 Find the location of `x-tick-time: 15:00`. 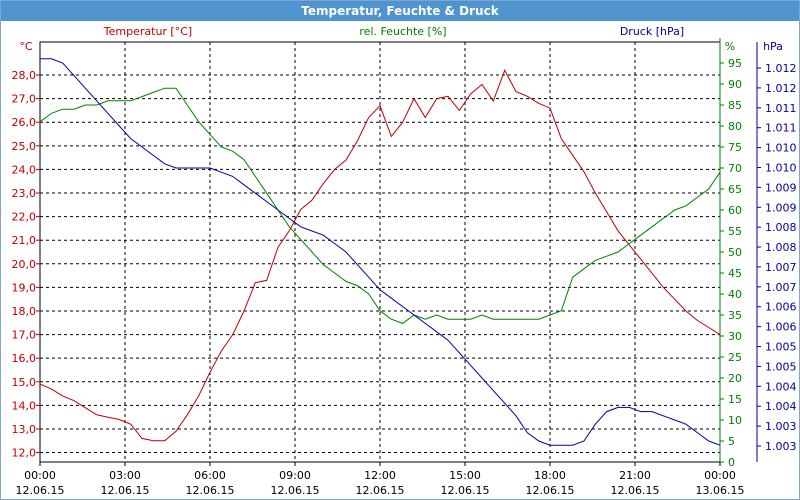

x-tick-time: 15:00 is located at coordinates (465, 475).